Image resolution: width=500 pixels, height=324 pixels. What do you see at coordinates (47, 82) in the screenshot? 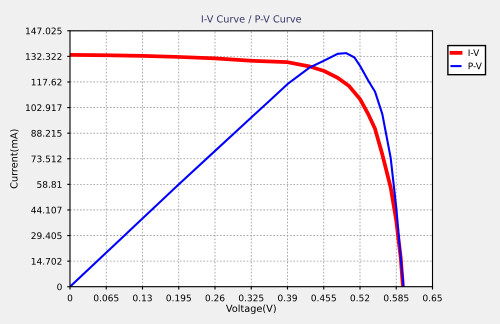
I see `y-tick-label: 117.62` at bounding box center [47, 82].